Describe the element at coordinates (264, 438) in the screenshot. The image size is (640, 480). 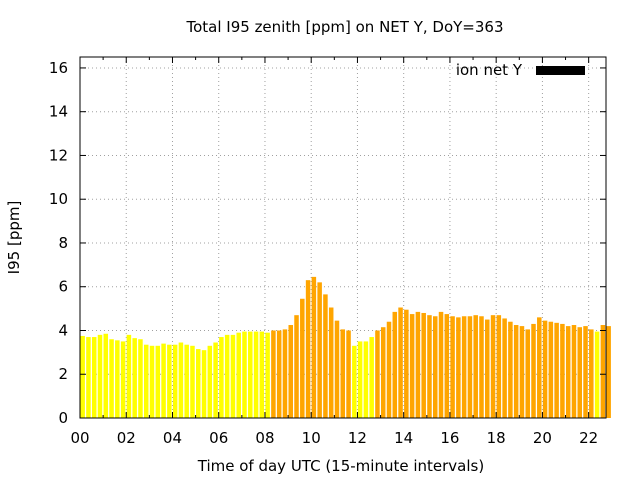
I see `x-tick-label: 08` at that location.